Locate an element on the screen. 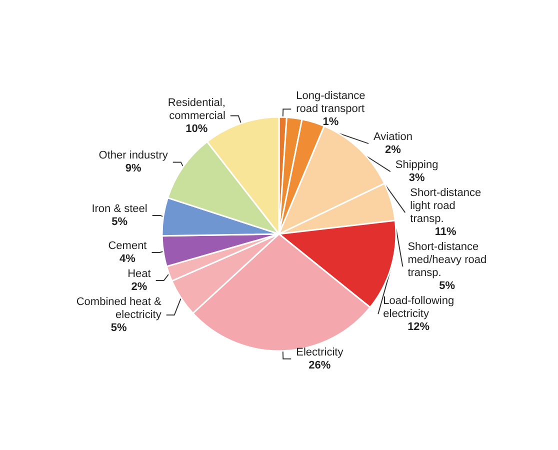  slice-label: Residential, commercial is located at coordinates (197, 109).